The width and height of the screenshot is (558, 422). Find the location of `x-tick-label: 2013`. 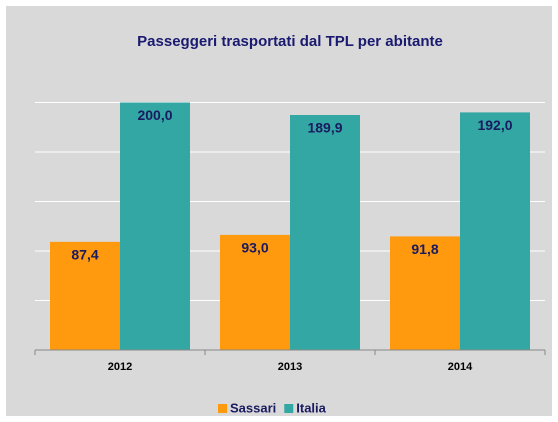

x-tick-label: 2013 is located at coordinates (290, 367).